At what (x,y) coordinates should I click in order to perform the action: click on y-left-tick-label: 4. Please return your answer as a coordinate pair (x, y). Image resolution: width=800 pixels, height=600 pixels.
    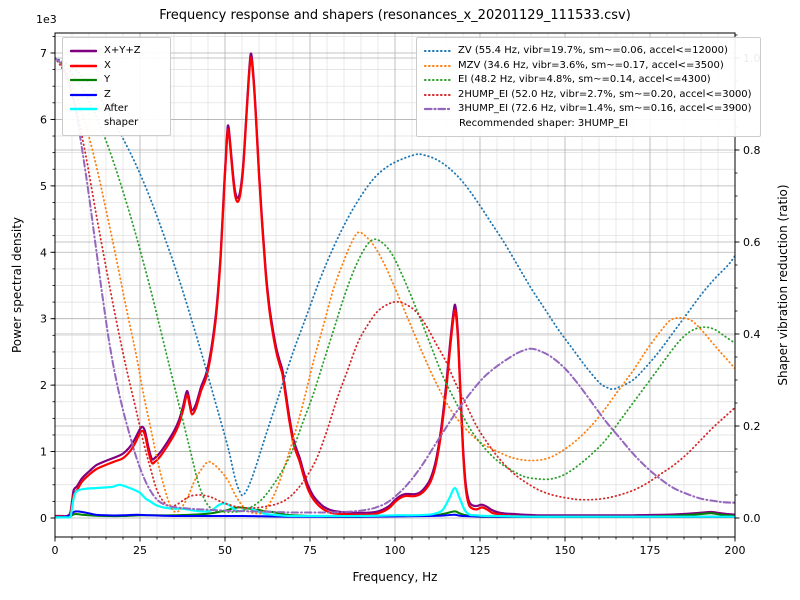
    Looking at the image, I should click on (43, 252).